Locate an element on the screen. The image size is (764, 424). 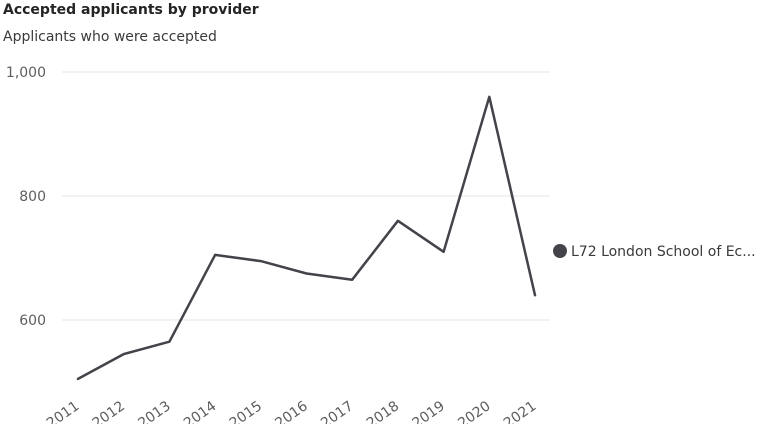
x-tick-label: 2011 is located at coordinates (63, 411).